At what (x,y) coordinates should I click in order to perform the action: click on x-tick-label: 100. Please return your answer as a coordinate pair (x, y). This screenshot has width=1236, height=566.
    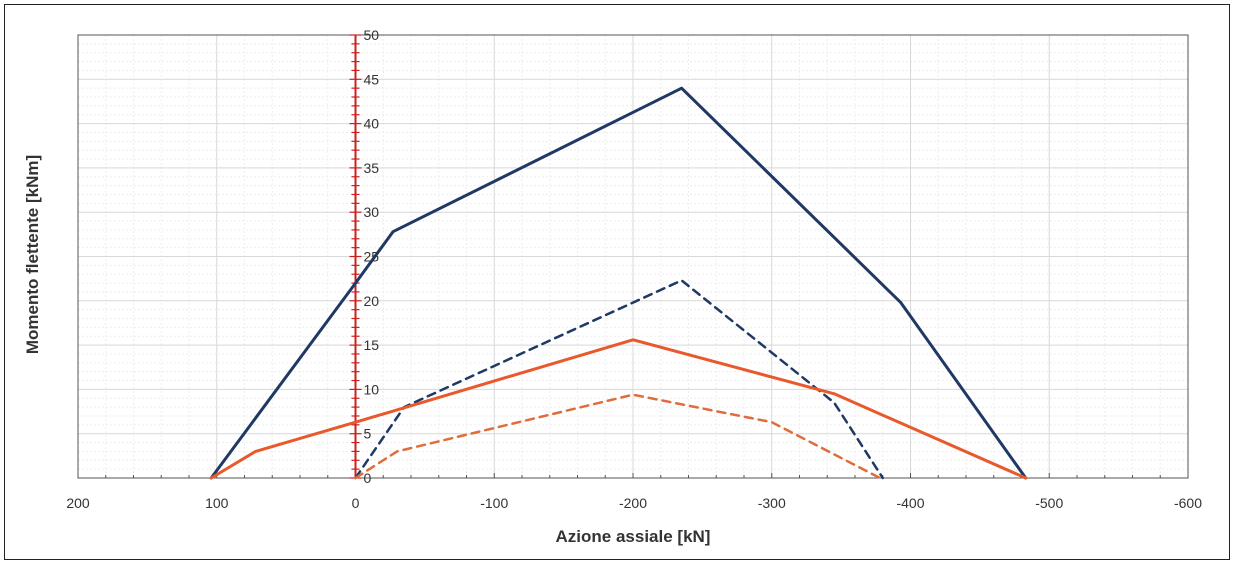
    Looking at the image, I should click on (217, 503).